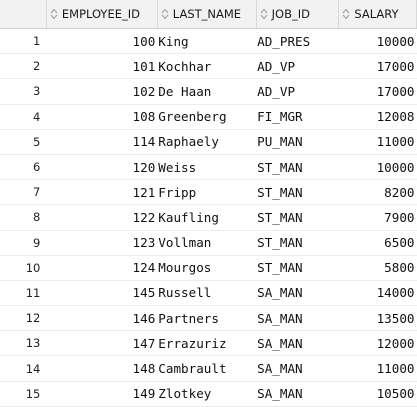 This screenshot has width=417, height=407. I want to click on cell-last-name: Kochhar, so click(207, 66).